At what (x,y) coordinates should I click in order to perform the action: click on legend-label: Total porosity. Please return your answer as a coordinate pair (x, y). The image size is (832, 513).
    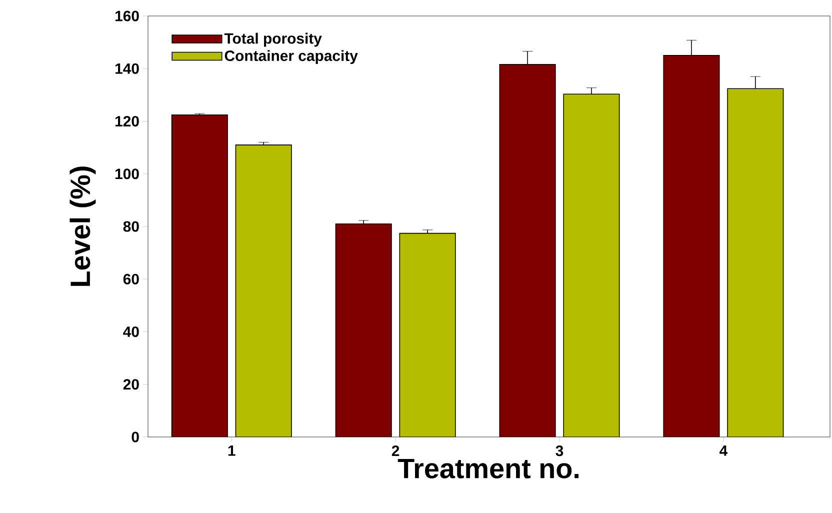
    Looking at the image, I should click on (273, 39).